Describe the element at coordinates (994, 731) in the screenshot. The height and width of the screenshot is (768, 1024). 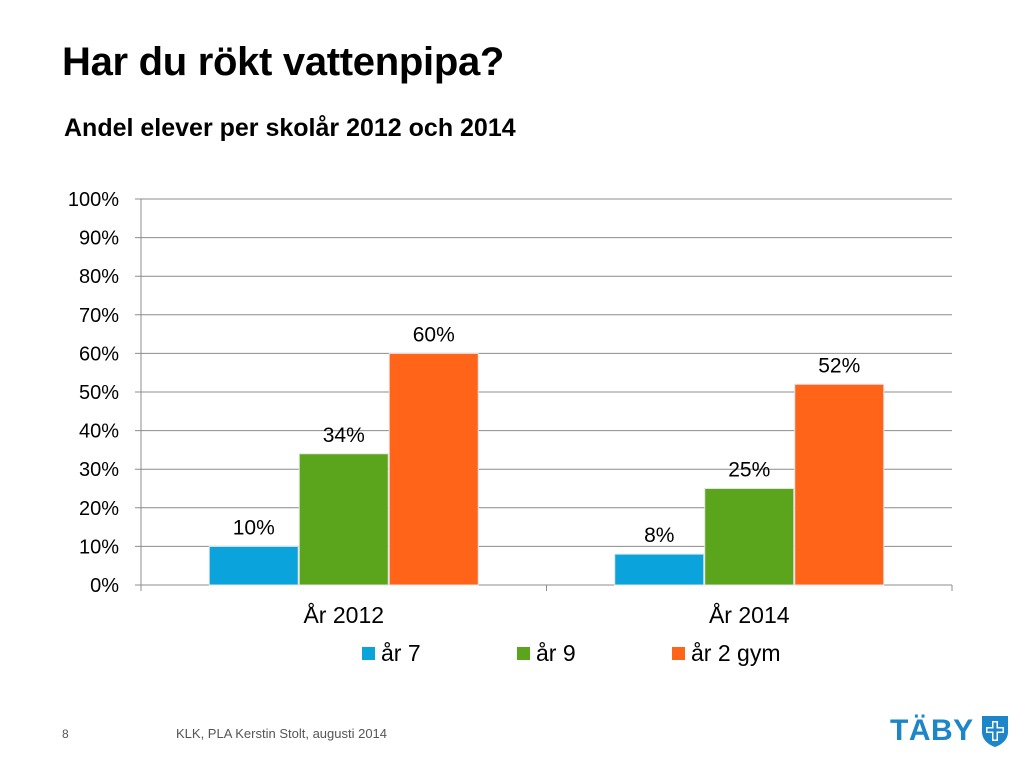
I see `shield-cross-icon` at that location.